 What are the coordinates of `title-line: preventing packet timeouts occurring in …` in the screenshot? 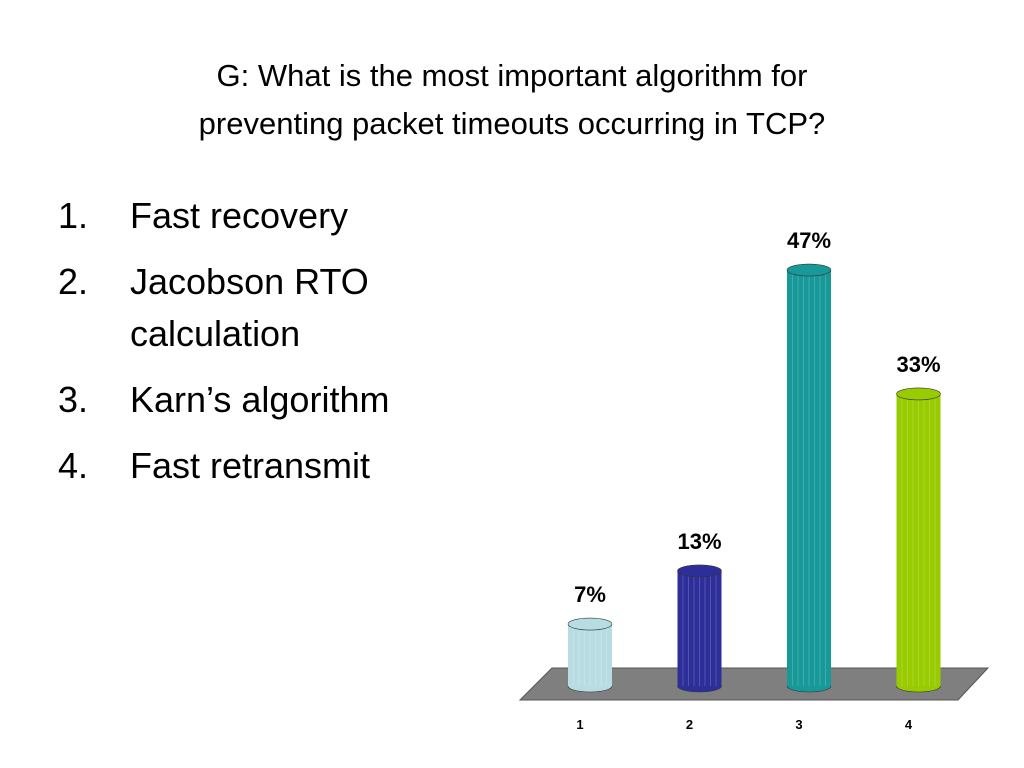 It's located at (512, 123).